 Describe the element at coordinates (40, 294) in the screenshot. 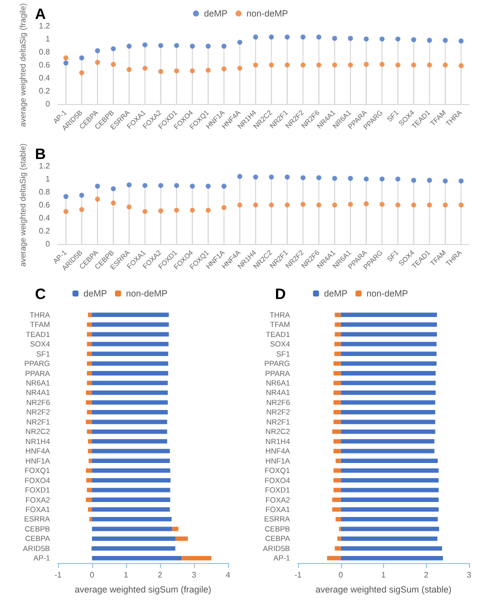

I see `chart-title: C` at that location.